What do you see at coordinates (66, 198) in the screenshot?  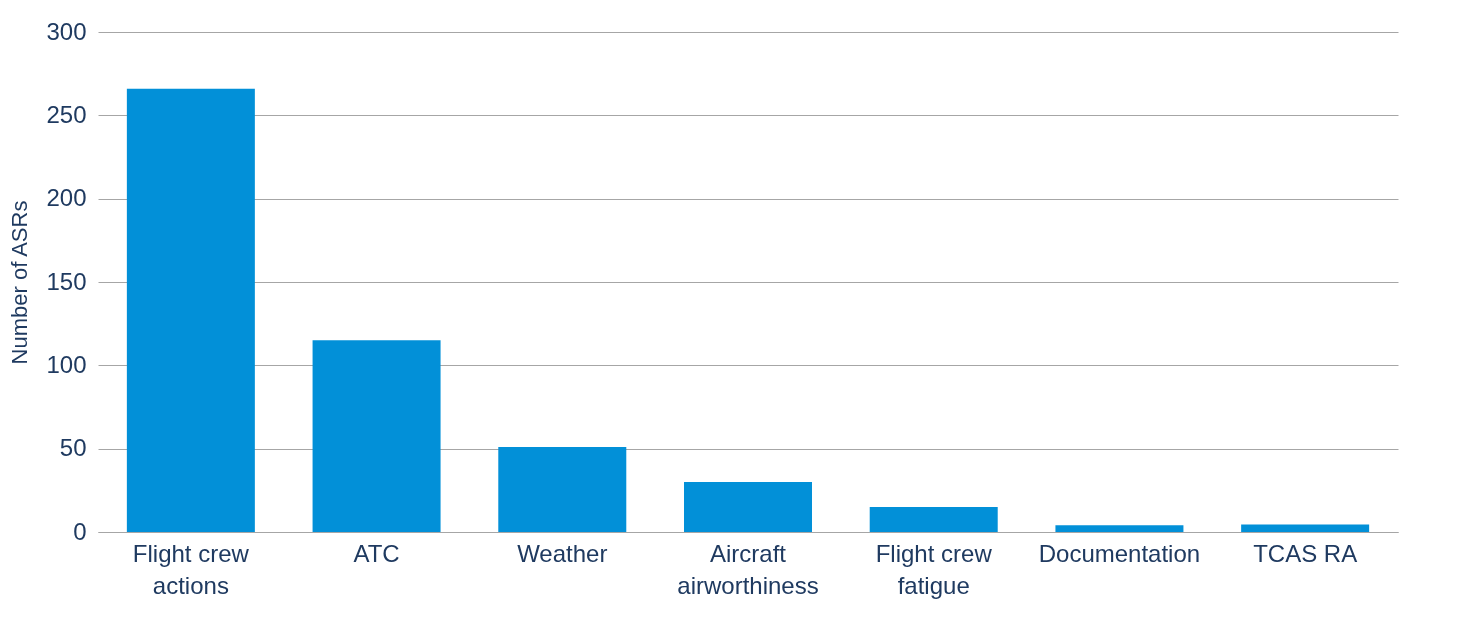 I see `y-tick-label: 200` at bounding box center [66, 198].